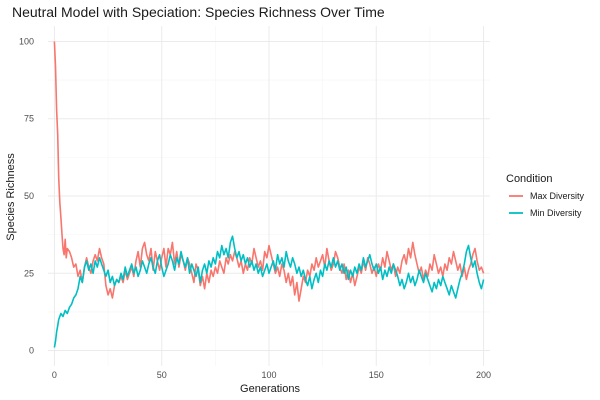 This screenshot has width=600, height=400. Describe the element at coordinates (11, 197) in the screenshot. I see `y-axis-title: Species Richness` at that location.